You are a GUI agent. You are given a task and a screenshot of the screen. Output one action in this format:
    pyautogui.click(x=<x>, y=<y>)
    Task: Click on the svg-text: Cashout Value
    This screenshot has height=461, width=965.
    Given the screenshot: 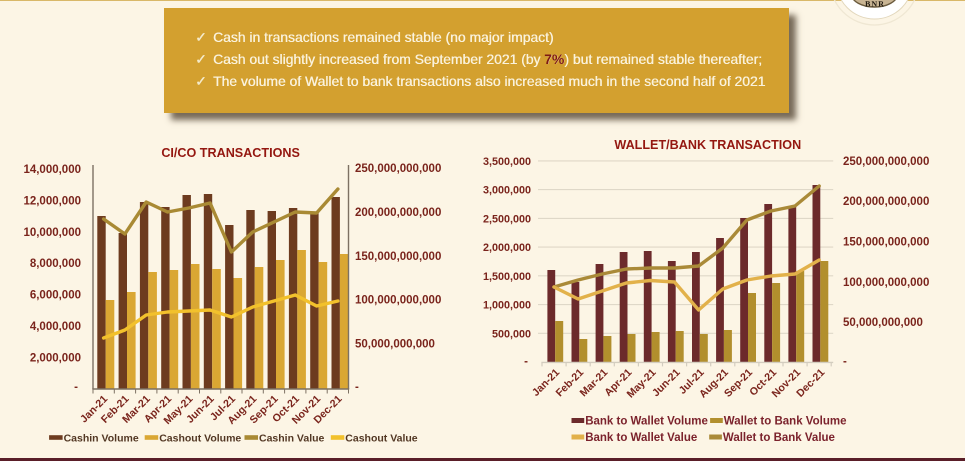 What is the action you would take?
    pyautogui.click(x=381, y=439)
    